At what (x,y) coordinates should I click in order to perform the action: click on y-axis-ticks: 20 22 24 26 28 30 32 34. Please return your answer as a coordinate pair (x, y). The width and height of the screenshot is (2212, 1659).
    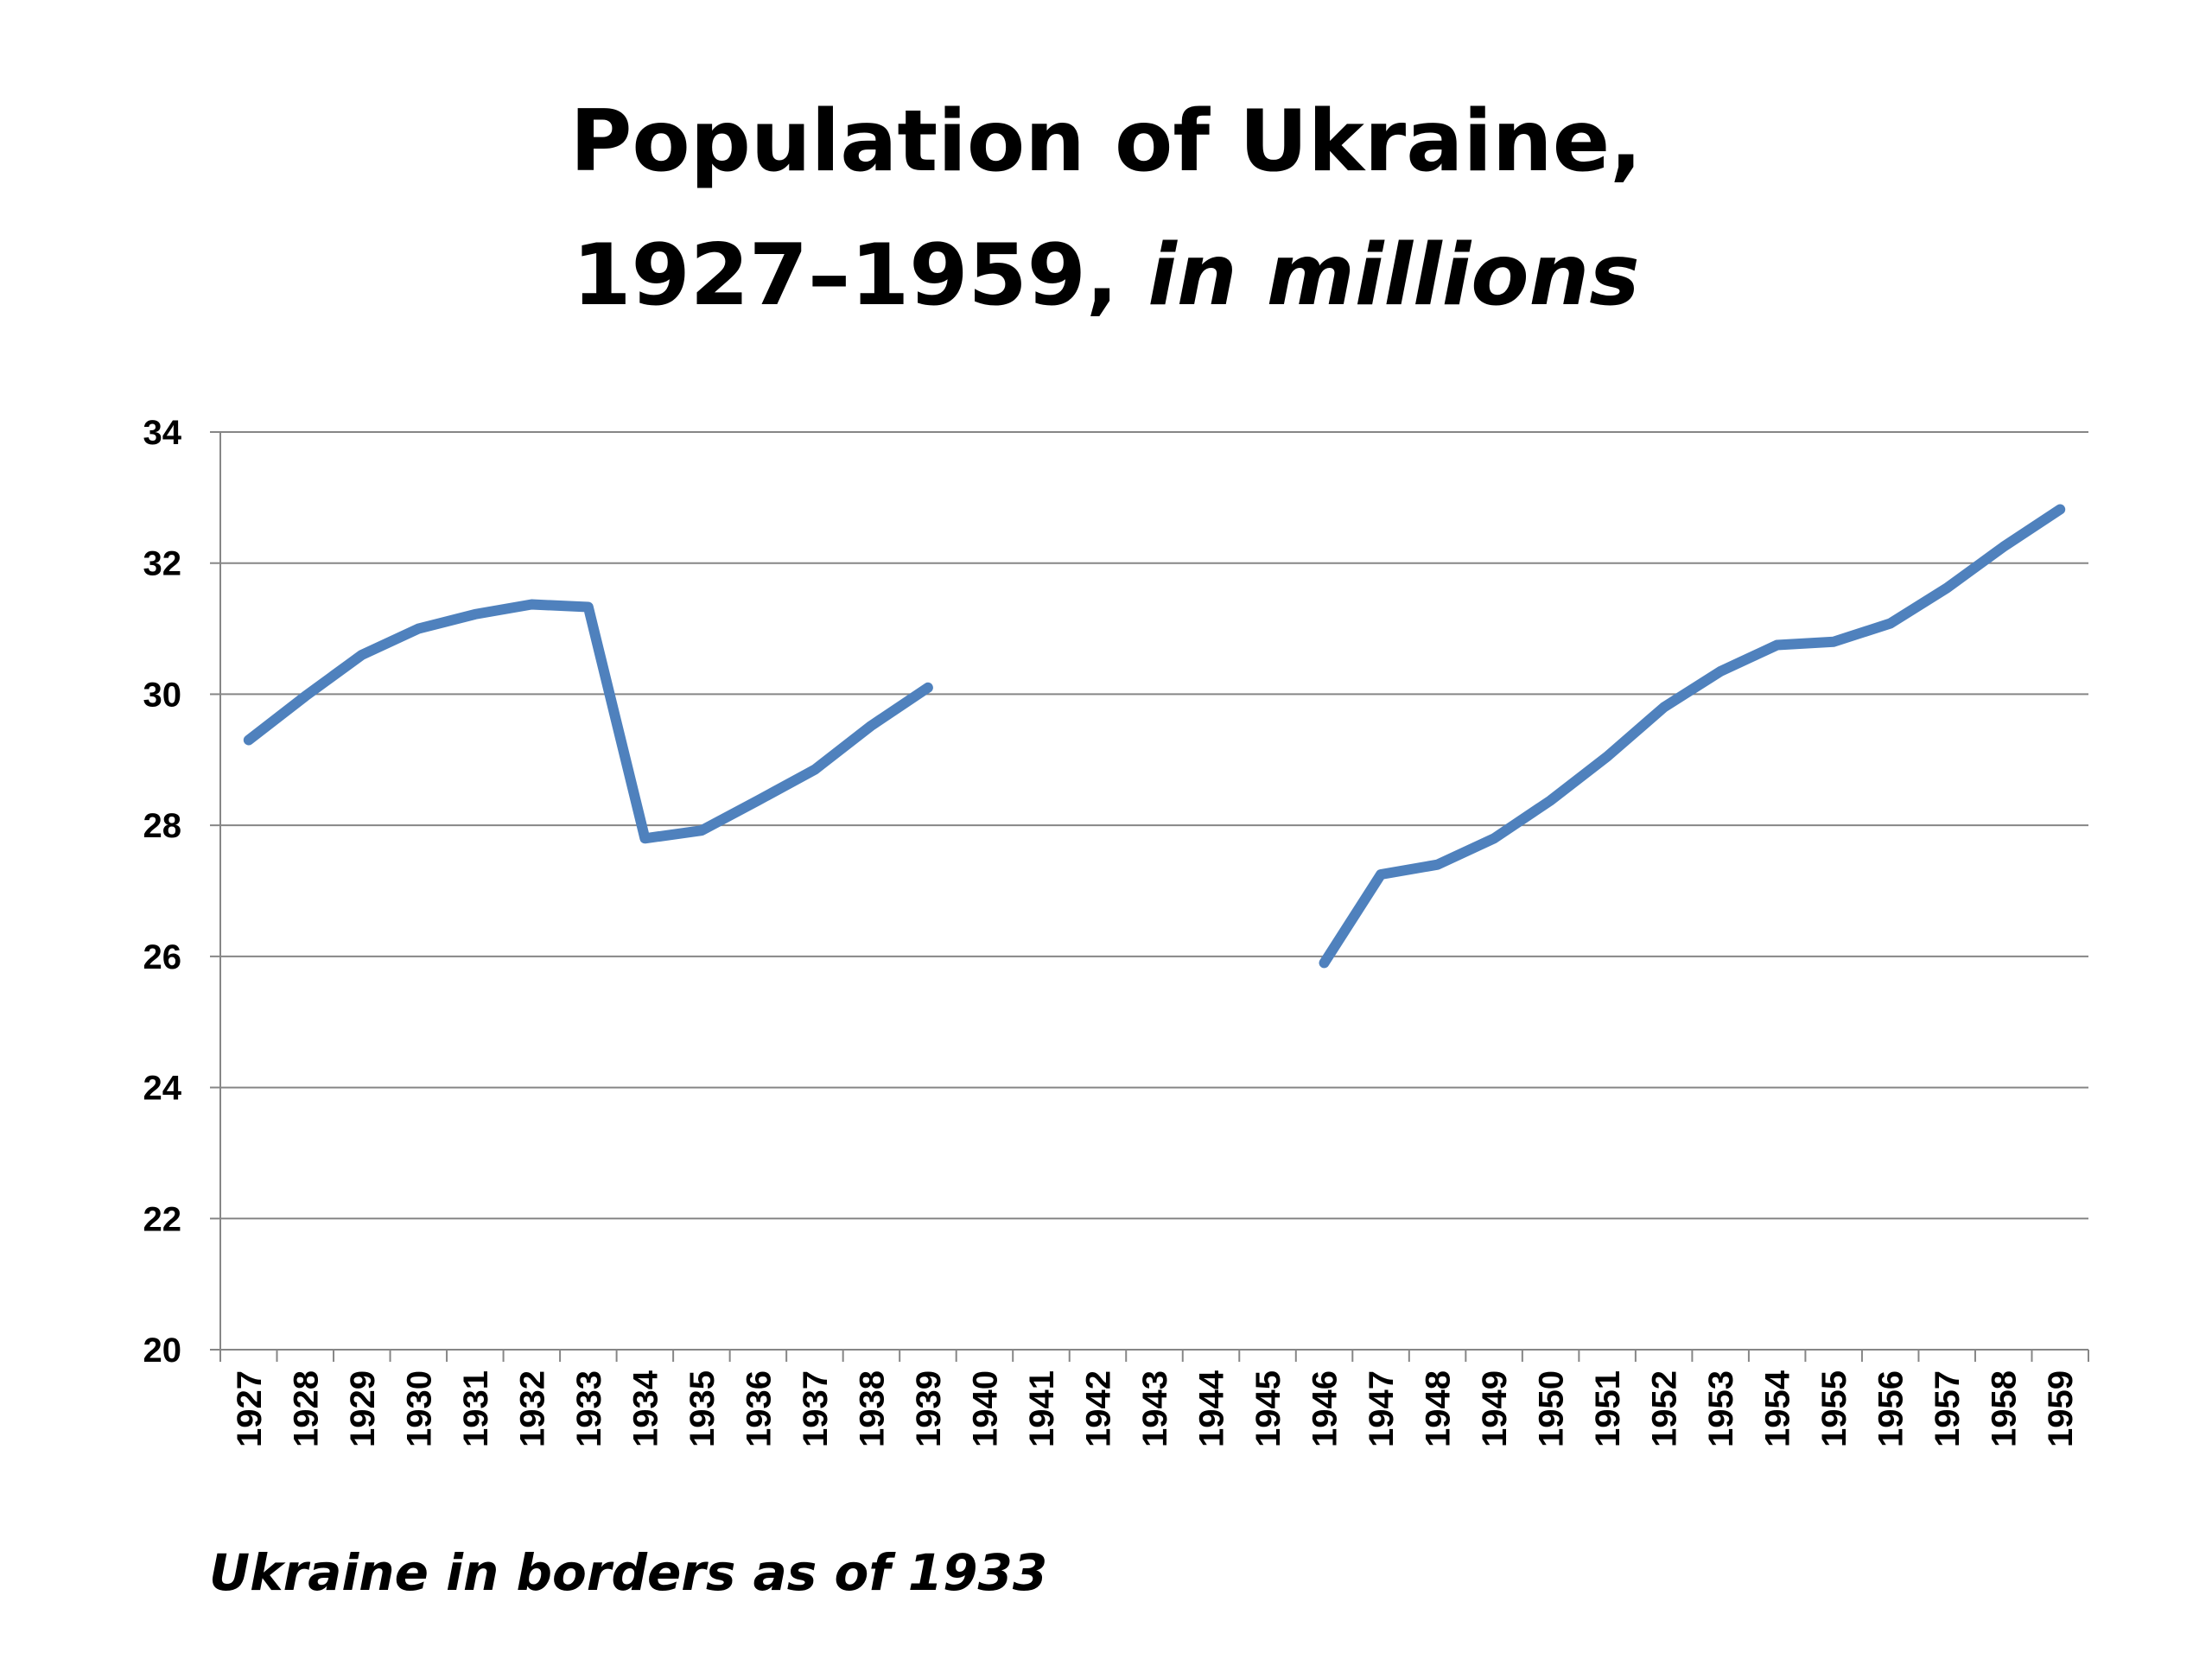
    Looking at the image, I should click on (181, 892).